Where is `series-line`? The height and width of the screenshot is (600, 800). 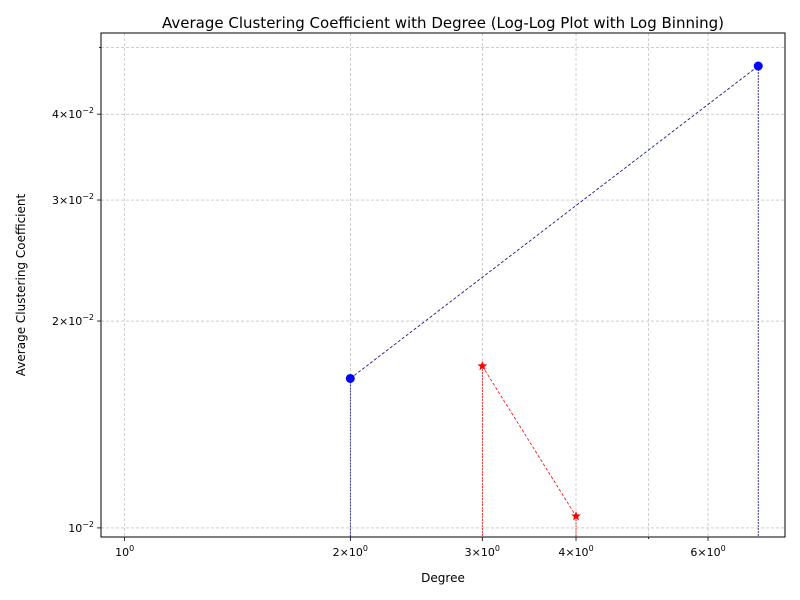
series-line is located at coordinates (529, 441).